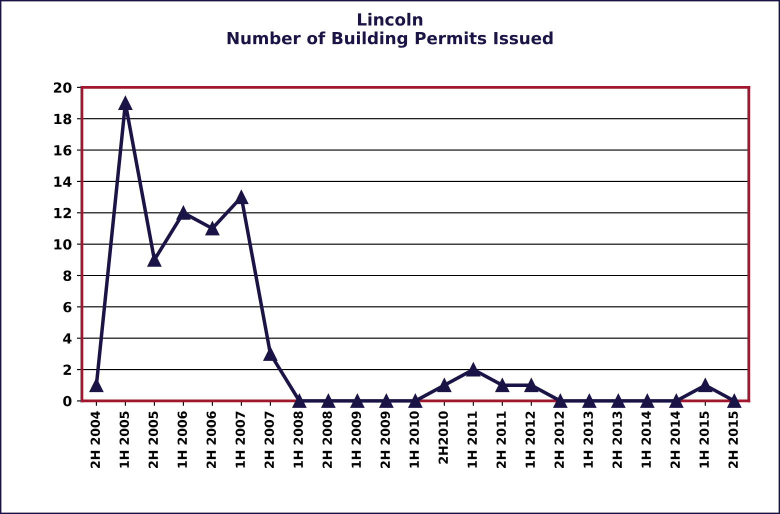 The width and height of the screenshot is (780, 514). What do you see at coordinates (327, 439) in the screenshot?
I see `x-tick-label: 2H 2008` at bounding box center [327, 439].